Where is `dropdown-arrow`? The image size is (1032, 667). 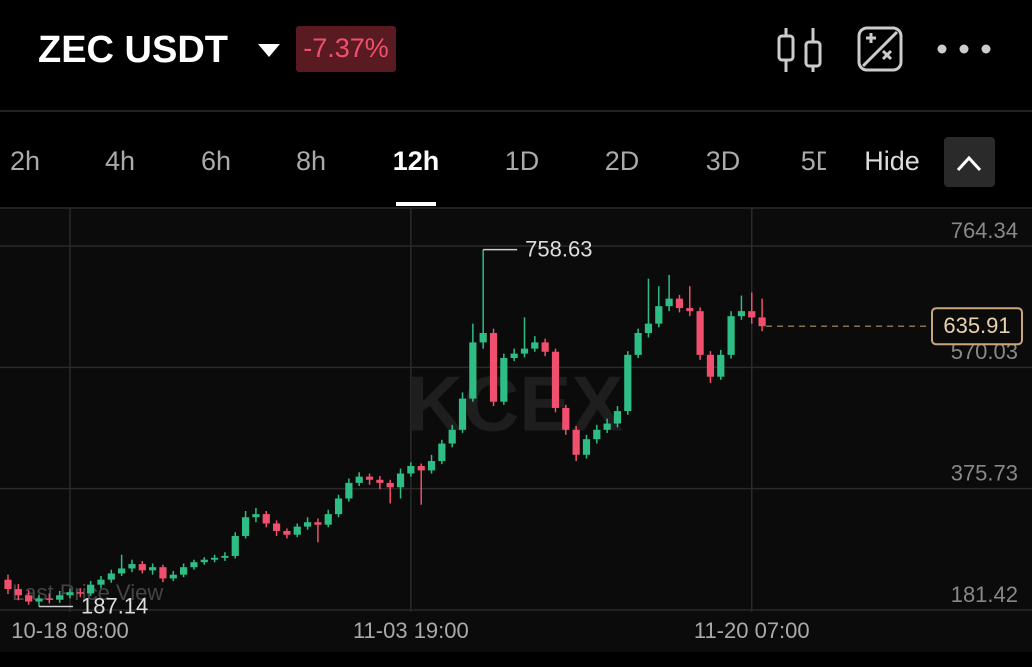 dropdown-arrow is located at coordinates (269, 50).